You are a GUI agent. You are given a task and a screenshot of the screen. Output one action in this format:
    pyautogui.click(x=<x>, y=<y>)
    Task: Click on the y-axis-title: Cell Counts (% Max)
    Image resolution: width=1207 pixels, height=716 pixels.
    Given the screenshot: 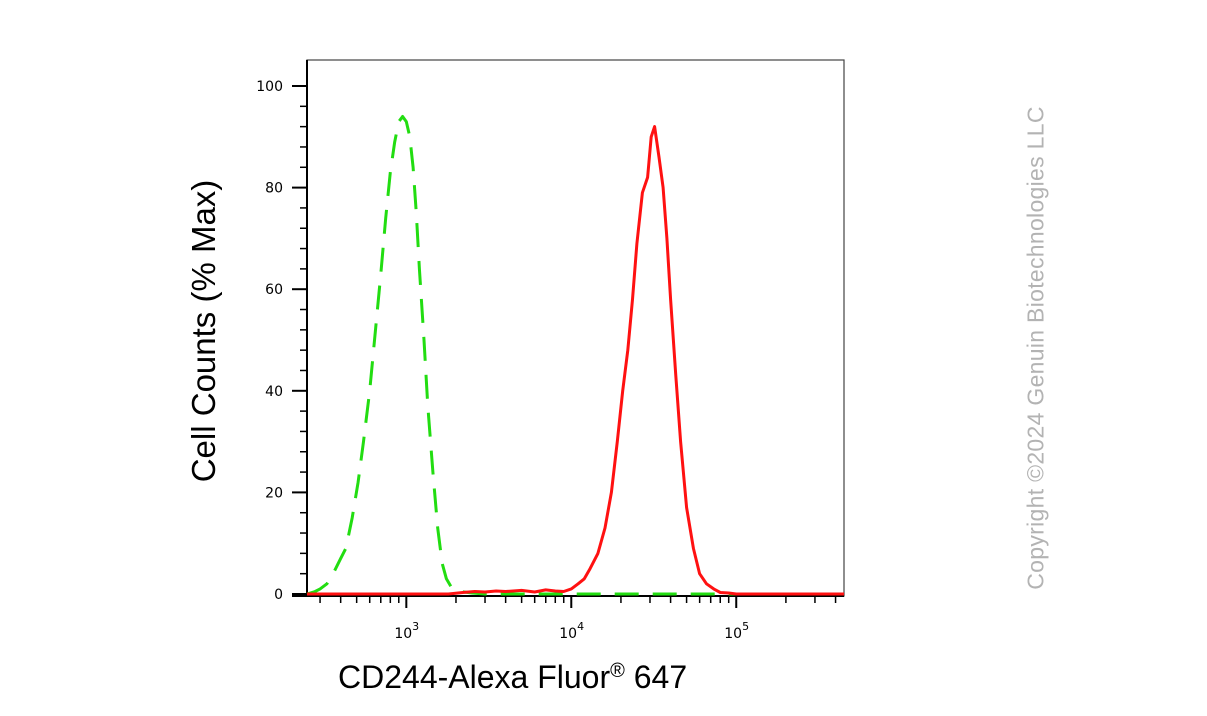 What is the action you would take?
    pyautogui.click(x=203, y=331)
    